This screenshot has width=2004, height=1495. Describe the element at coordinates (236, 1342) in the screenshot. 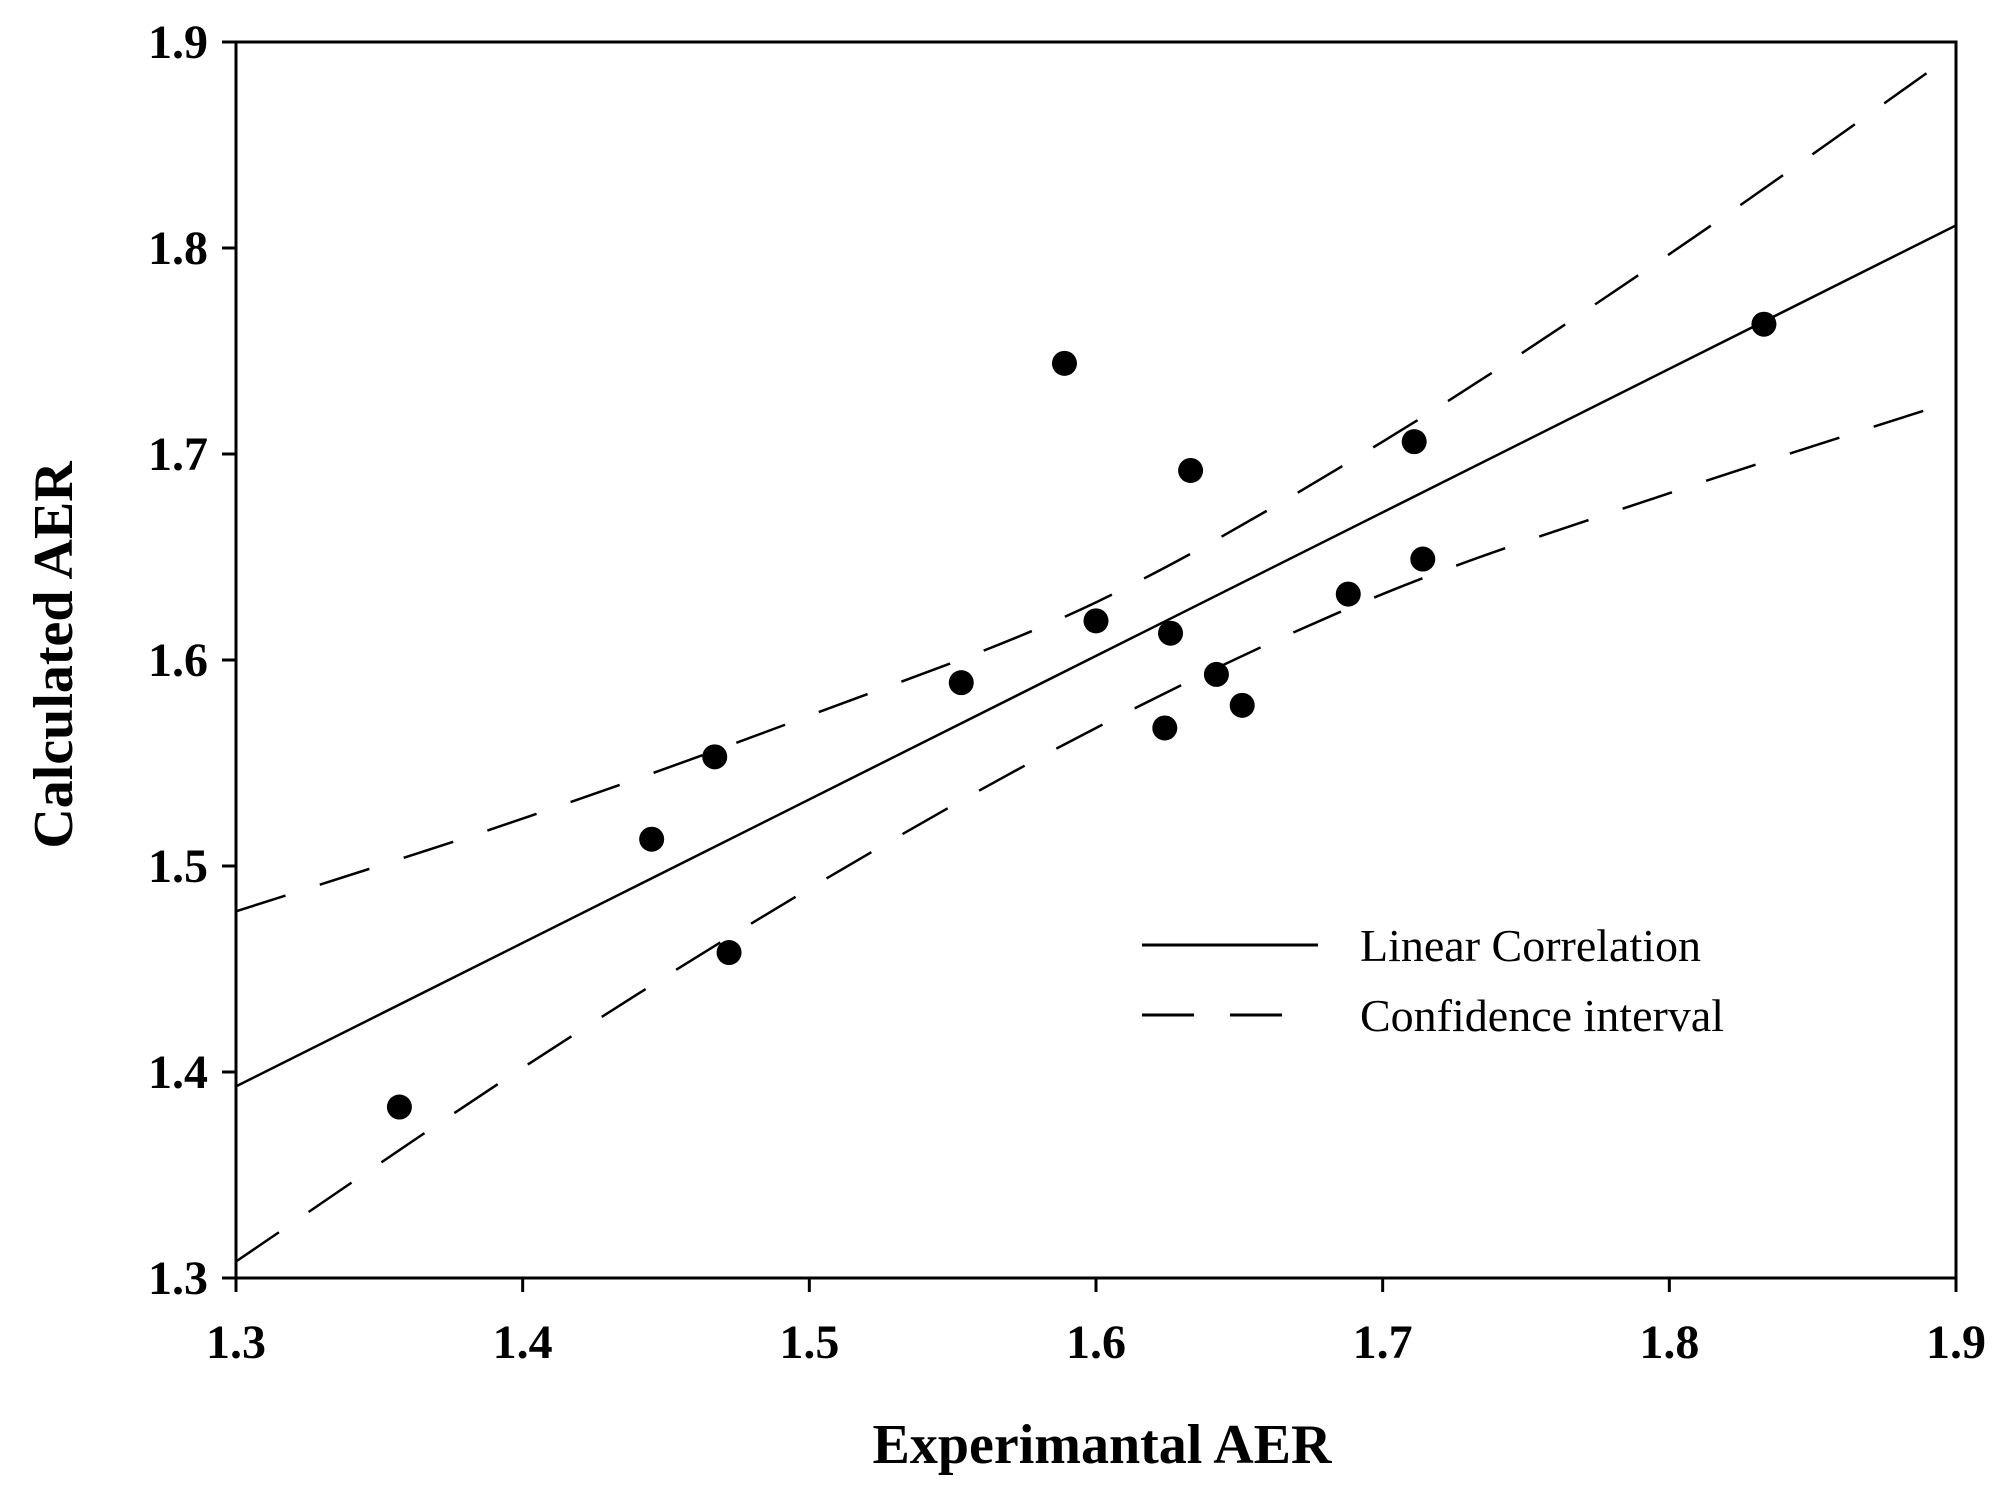

I see `x-tick-label: 1.3` at that location.